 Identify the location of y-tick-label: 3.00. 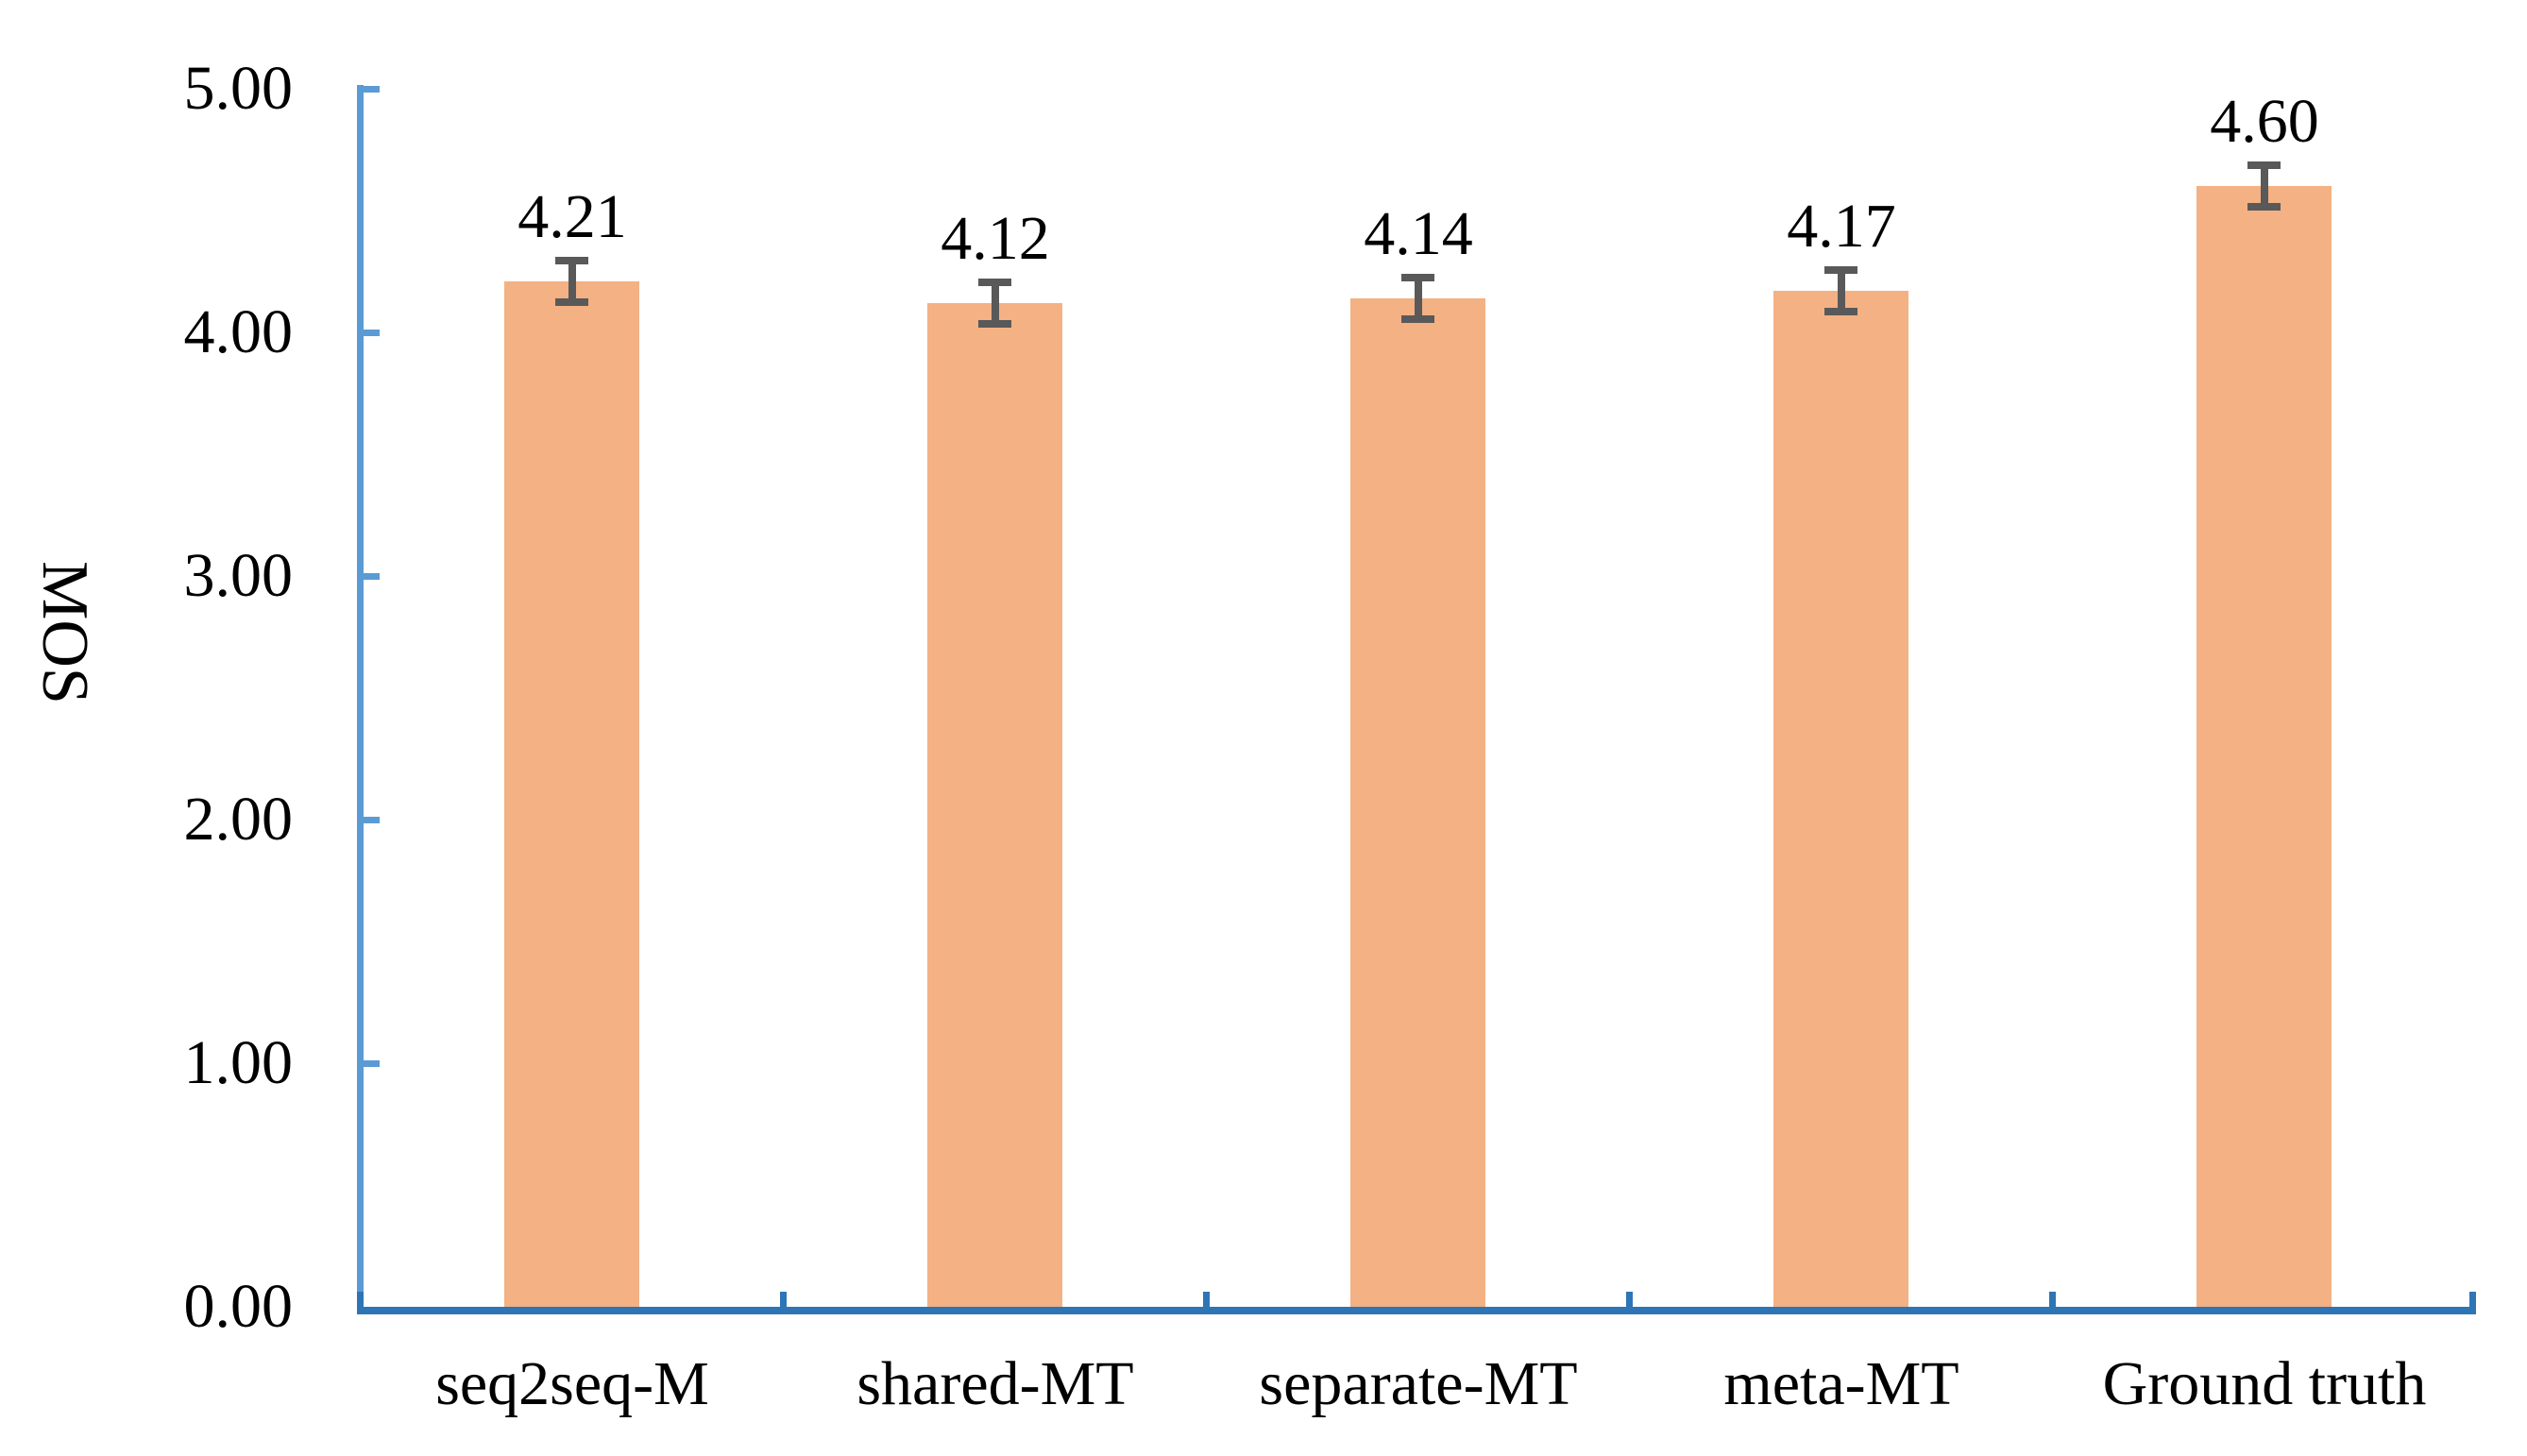
(238, 575).